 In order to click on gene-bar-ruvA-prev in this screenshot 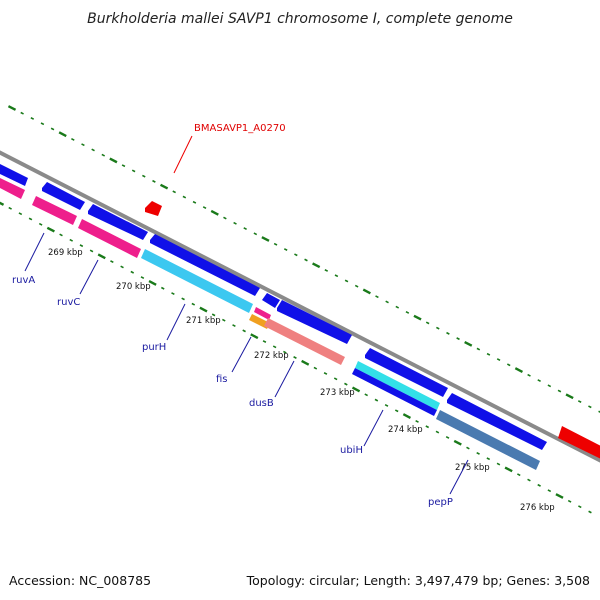, I will do `click(12, 188)`.